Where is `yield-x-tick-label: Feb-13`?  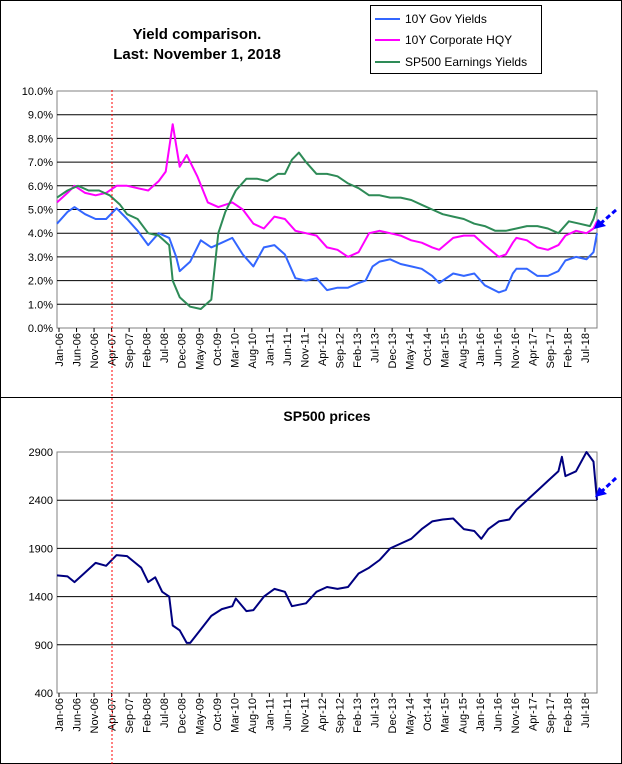
yield-x-tick-label: Feb-13 is located at coordinates (358, 350).